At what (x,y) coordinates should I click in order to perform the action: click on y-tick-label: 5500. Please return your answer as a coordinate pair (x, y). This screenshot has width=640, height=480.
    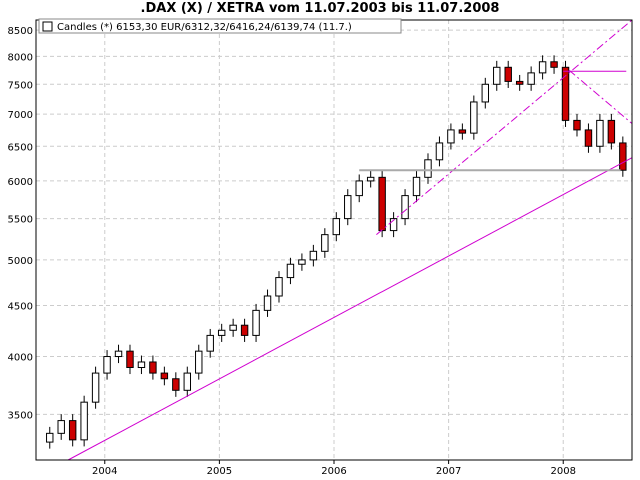
    Looking at the image, I should click on (20, 220).